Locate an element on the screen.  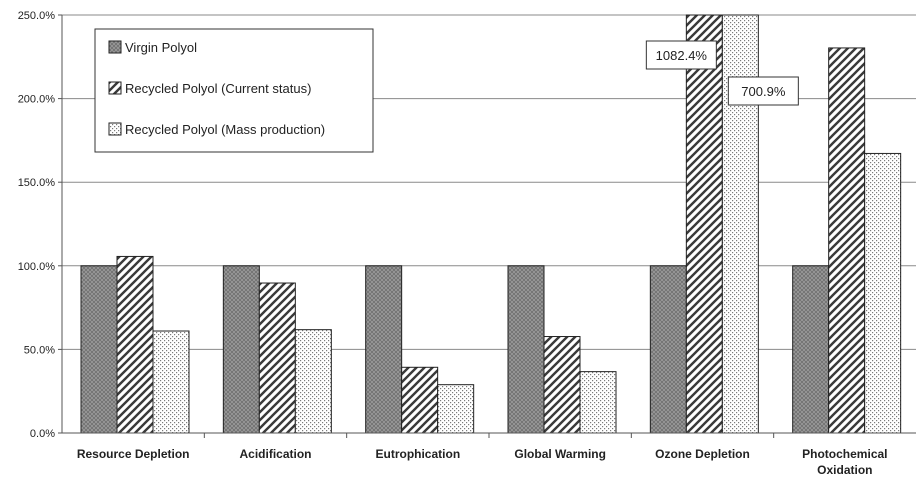
legend-label: Recycled Polyol (Current status) is located at coordinates (218, 88).